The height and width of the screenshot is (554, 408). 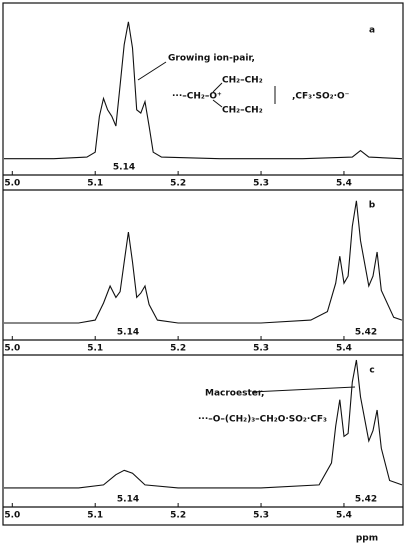 What do you see at coordinates (321, 97) in the screenshot?
I see `annotation: ,CF₃·SO₂·O⁻` at bounding box center [321, 97].